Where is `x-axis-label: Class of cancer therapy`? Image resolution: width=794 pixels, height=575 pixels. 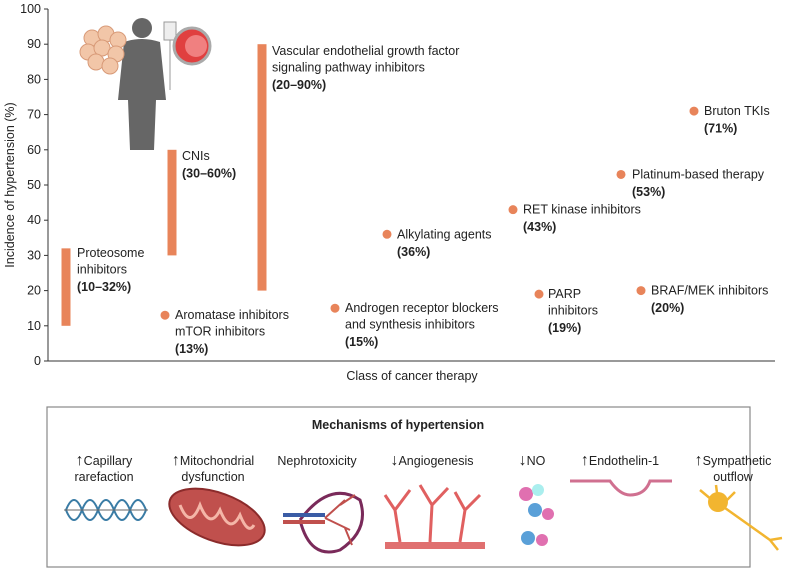 x-axis-label: Class of cancer therapy is located at coordinates (412, 376).